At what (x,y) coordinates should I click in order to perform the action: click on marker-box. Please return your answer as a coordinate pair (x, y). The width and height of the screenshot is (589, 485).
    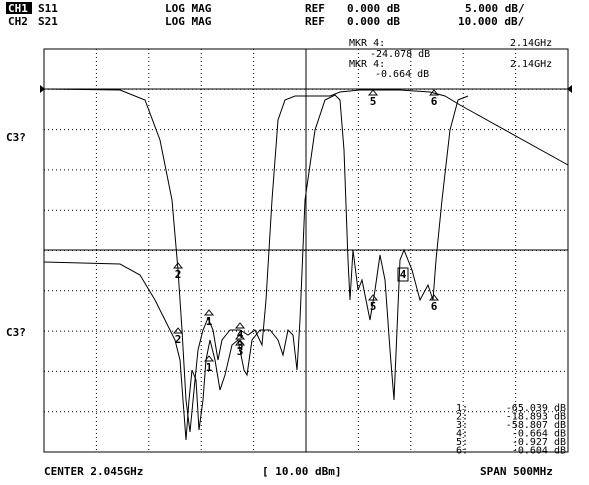
    Looking at the image, I should click on (403, 274).